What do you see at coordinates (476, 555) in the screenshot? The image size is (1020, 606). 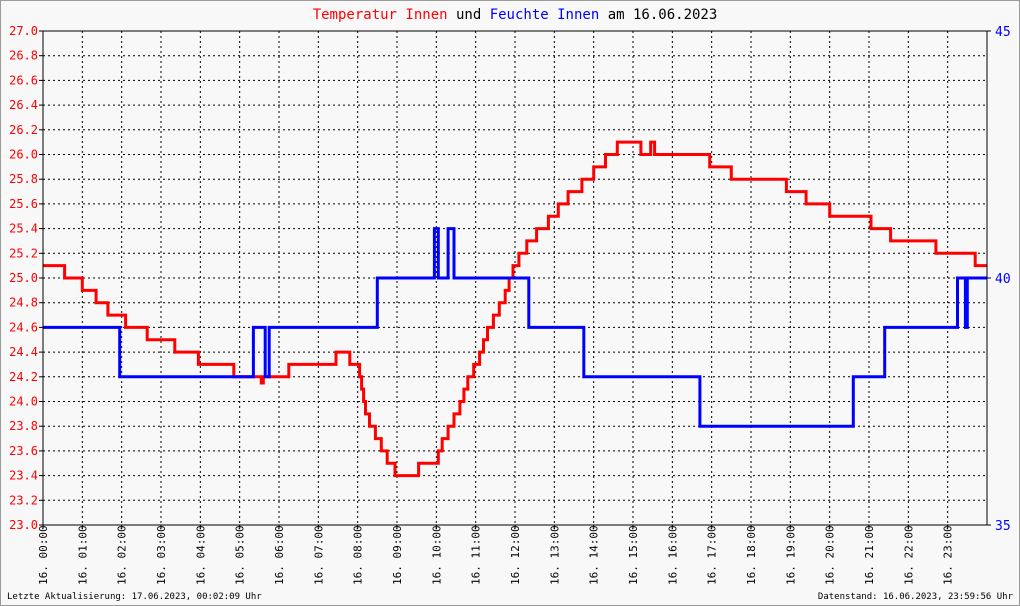 I see `x-tick-label: 16. 11:00` at bounding box center [476, 555].